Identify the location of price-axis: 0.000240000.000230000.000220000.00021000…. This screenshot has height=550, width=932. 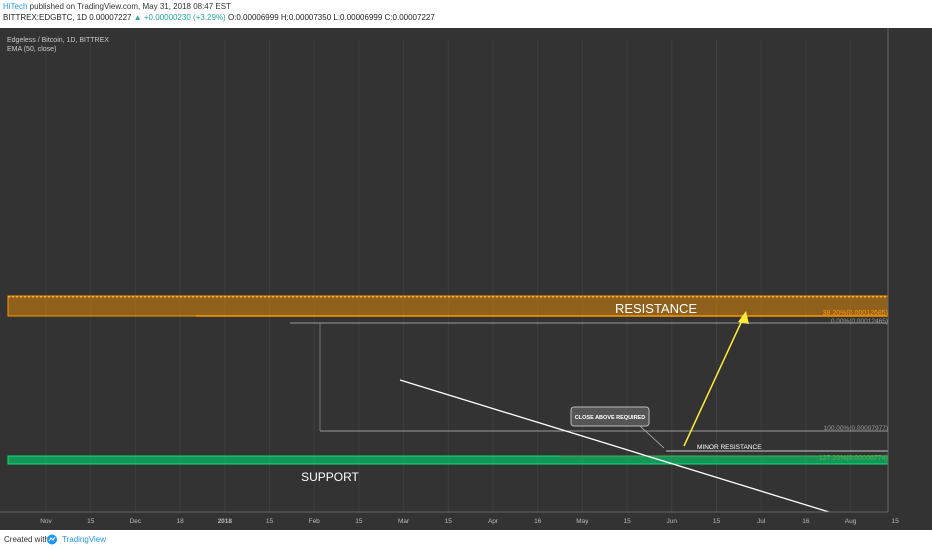
(909, 279).